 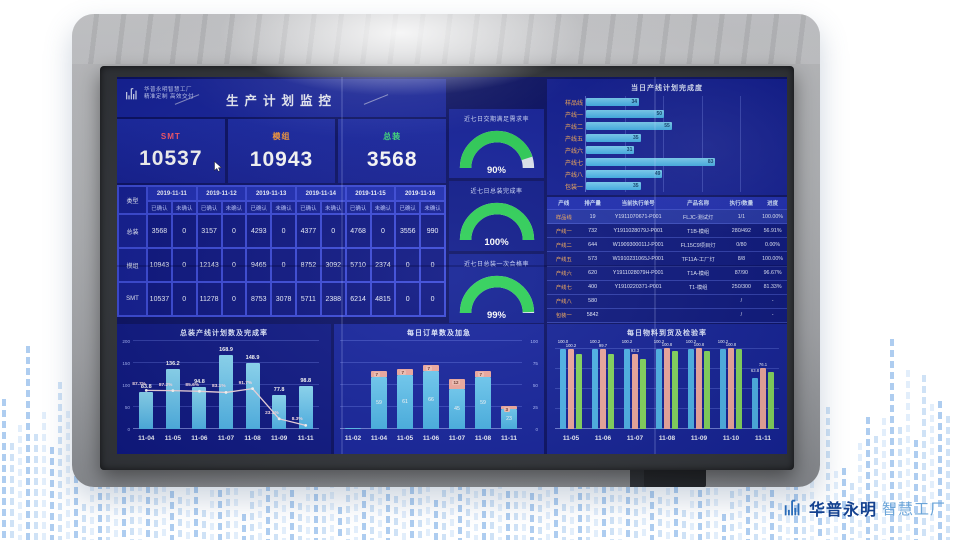 I want to click on hbar-row: 产线二 55, so click(x=666, y=126).